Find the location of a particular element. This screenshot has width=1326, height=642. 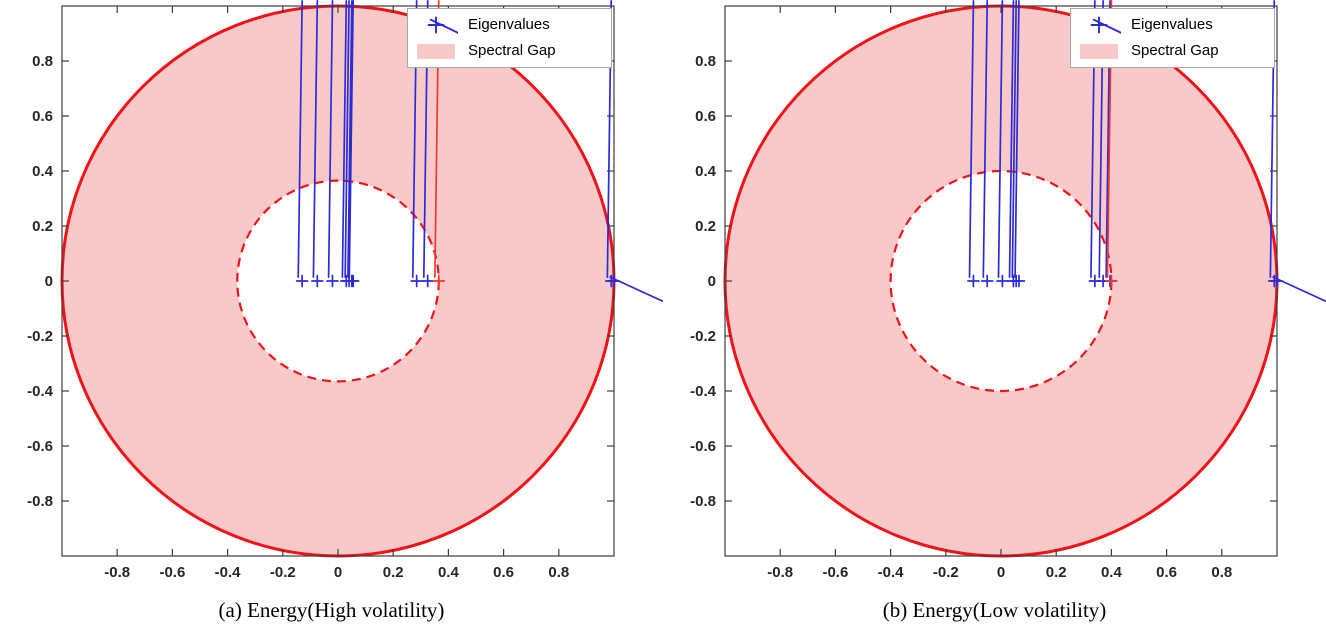

caption-a: (a) Energy(High volatility) is located at coordinates (331, 610).